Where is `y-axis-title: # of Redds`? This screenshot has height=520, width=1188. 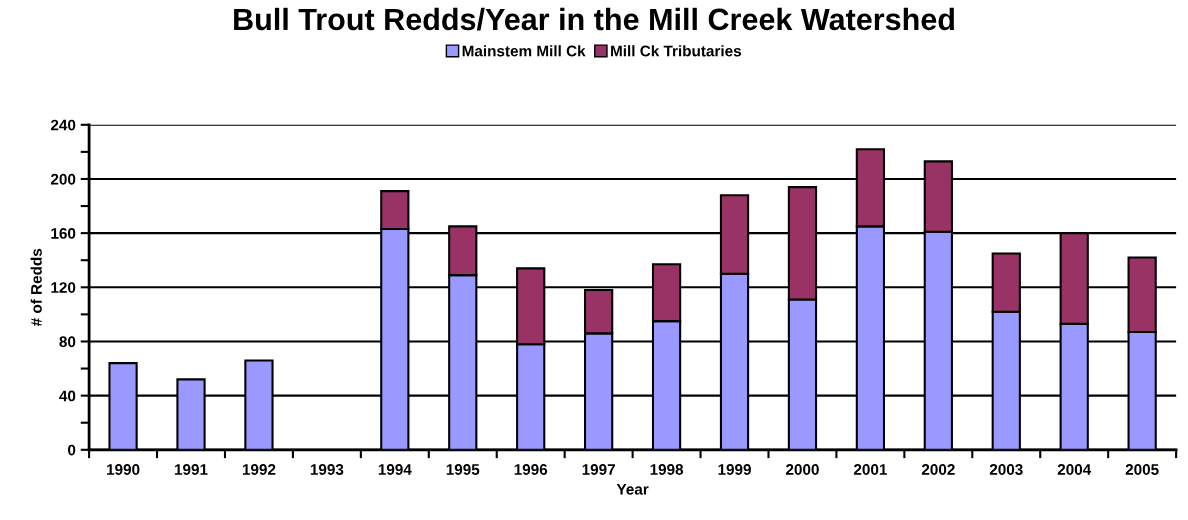
y-axis-title: # of Redds is located at coordinates (36, 287).